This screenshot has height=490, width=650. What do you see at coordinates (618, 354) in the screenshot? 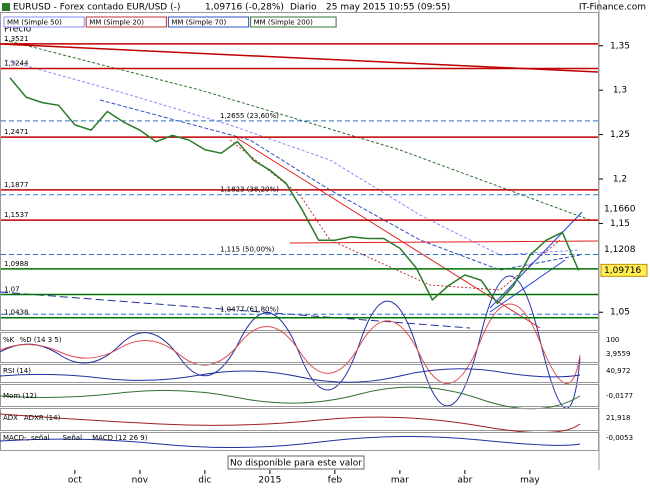
I see `indicator-value: 3,9559` at bounding box center [618, 354].